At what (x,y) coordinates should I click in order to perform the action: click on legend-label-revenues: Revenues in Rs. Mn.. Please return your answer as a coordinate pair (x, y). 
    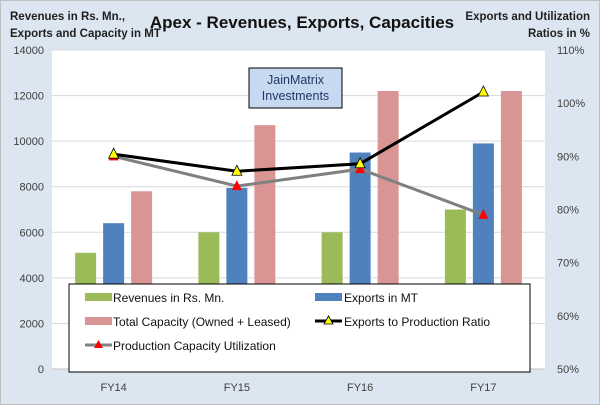
    Looking at the image, I should click on (168, 298).